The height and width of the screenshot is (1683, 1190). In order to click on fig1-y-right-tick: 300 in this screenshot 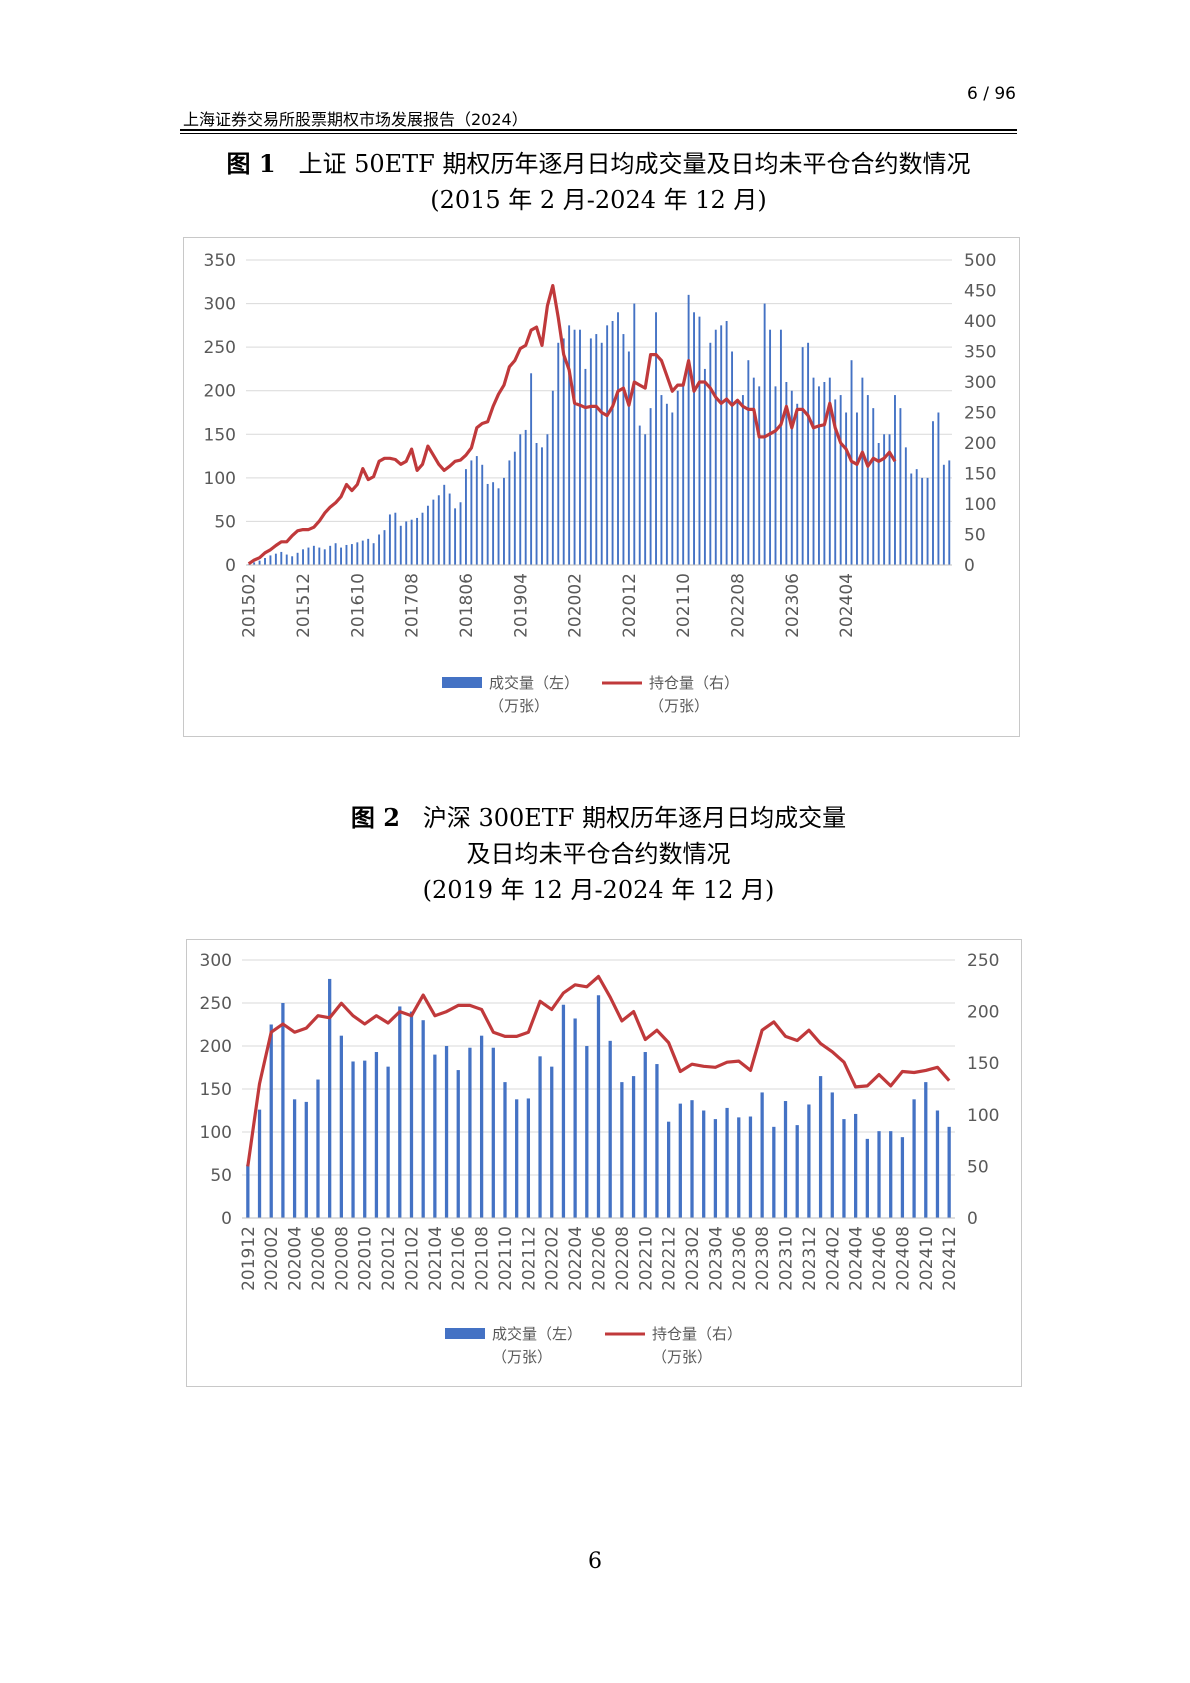, I will do `click(980, 383)`.